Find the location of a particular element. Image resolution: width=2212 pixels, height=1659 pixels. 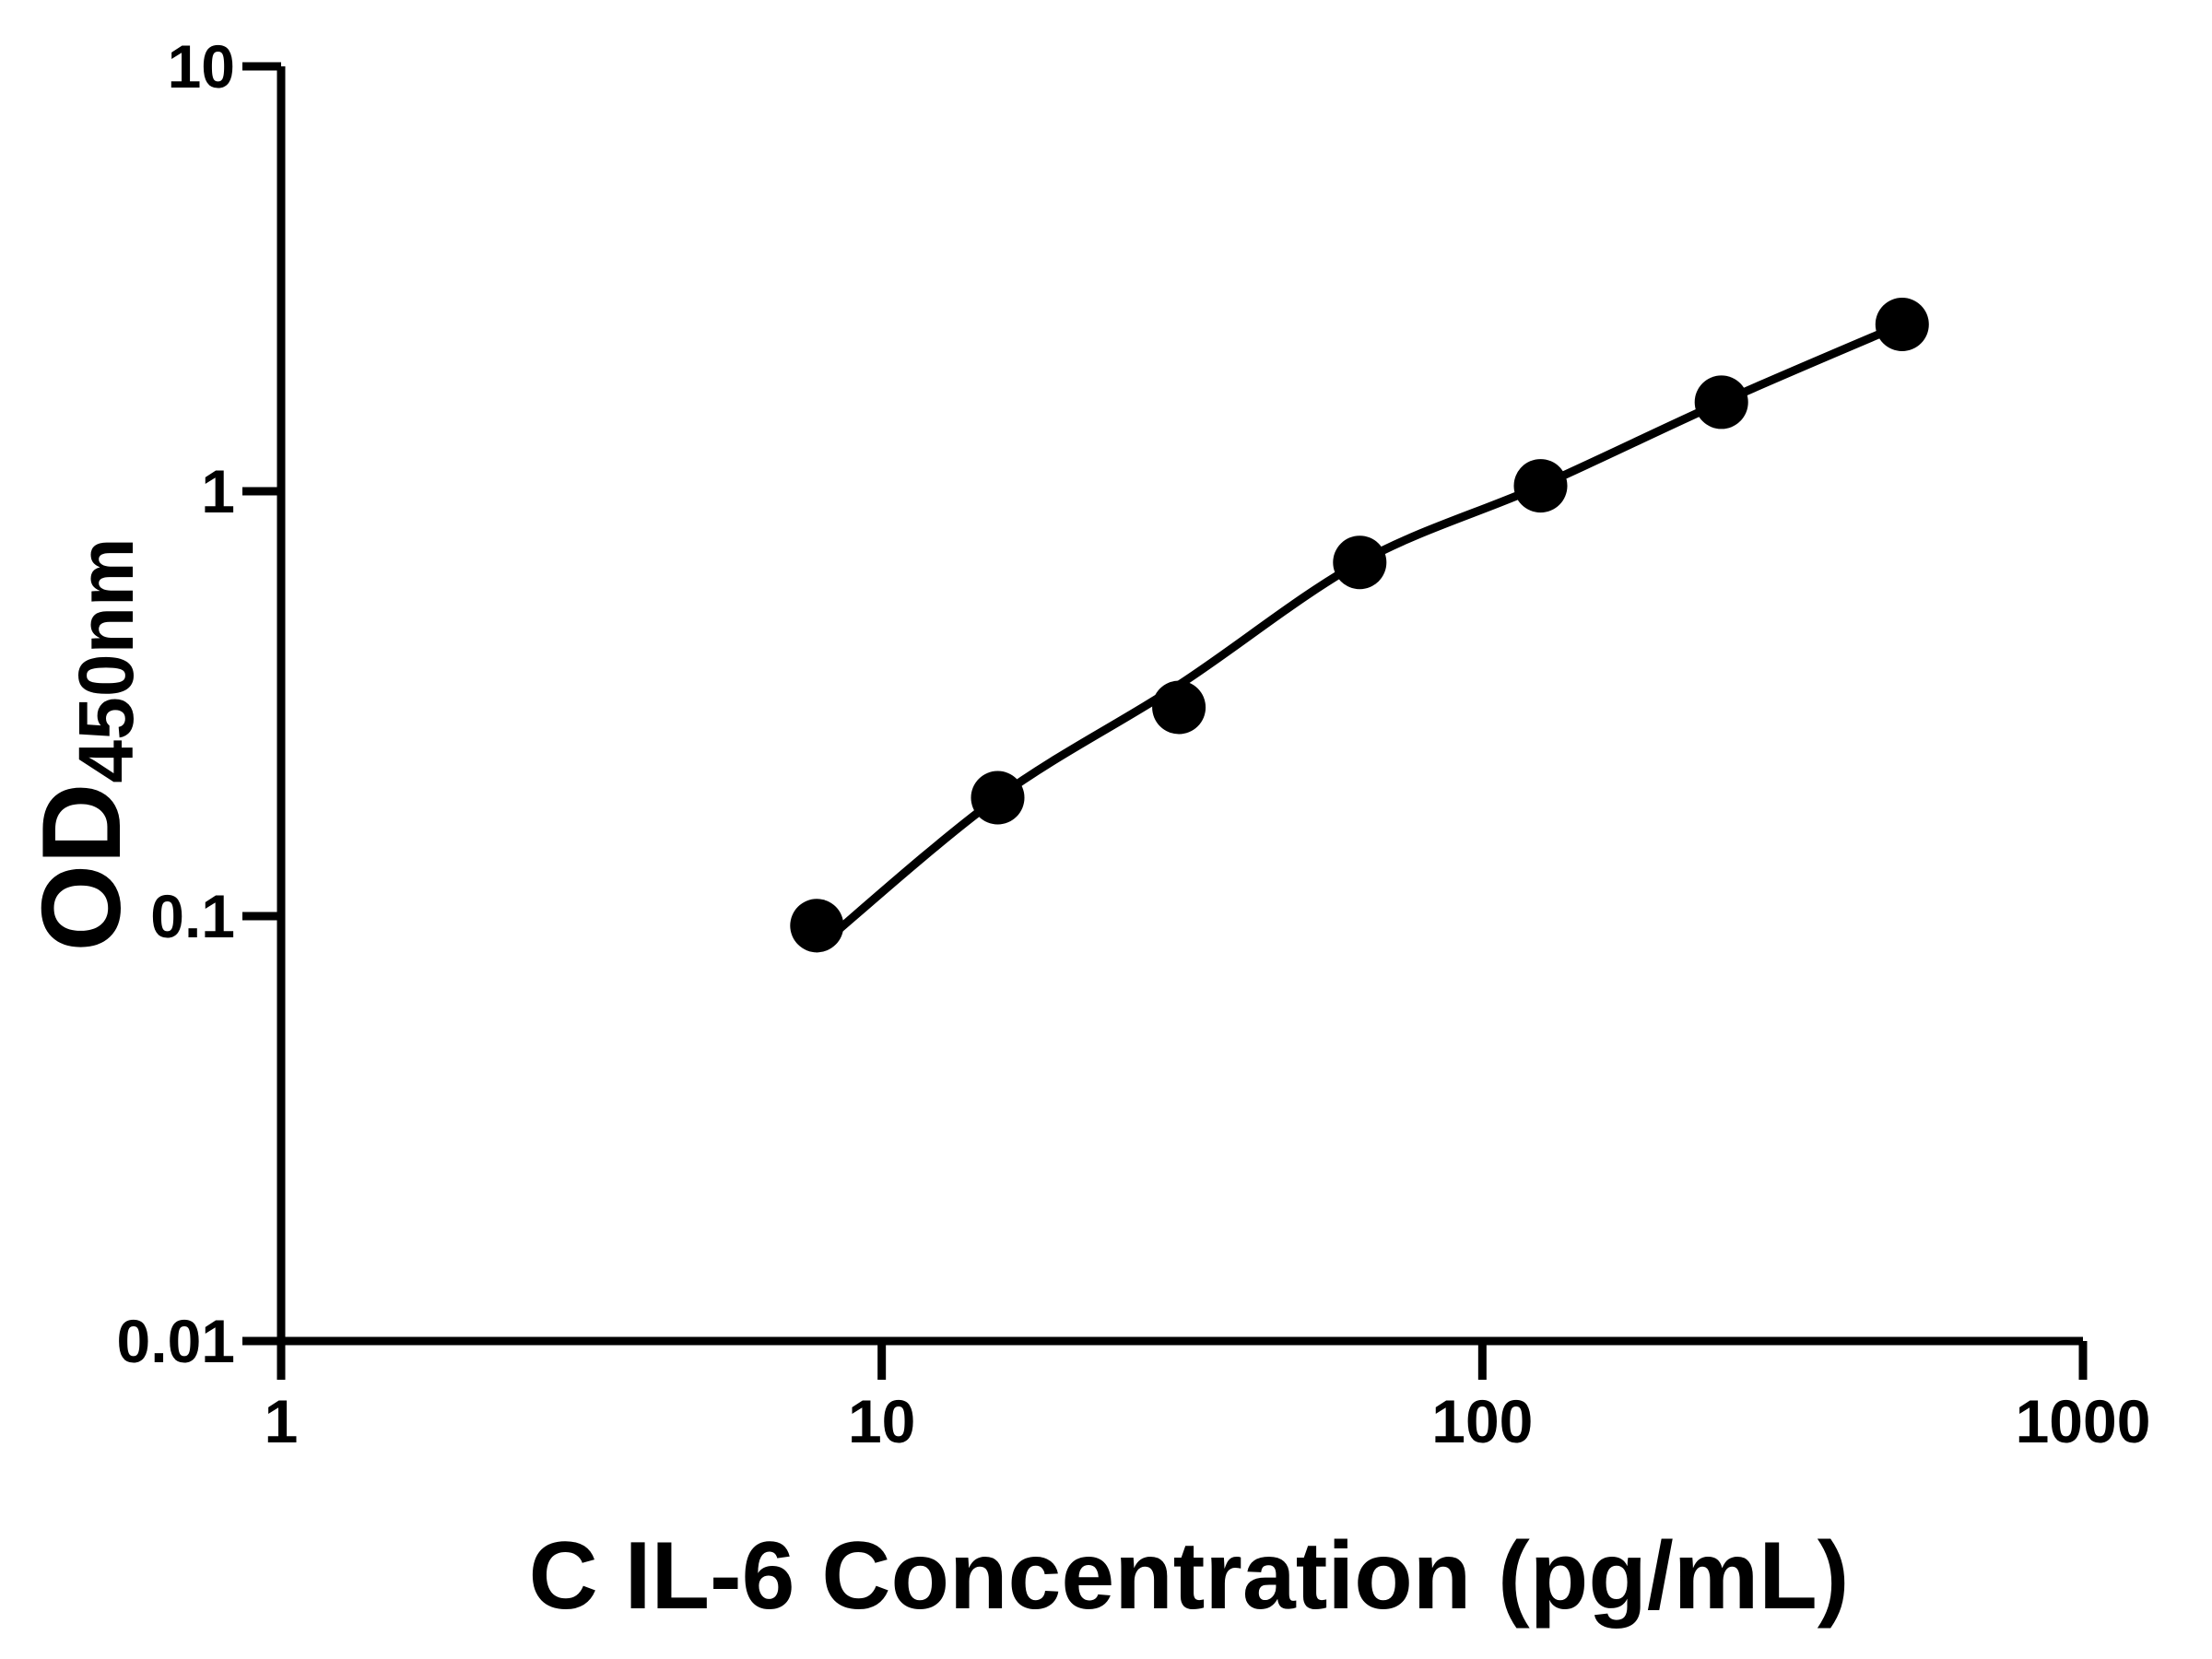

y-axis-title-subscript: 450nm is located at coordinates (106, 659).